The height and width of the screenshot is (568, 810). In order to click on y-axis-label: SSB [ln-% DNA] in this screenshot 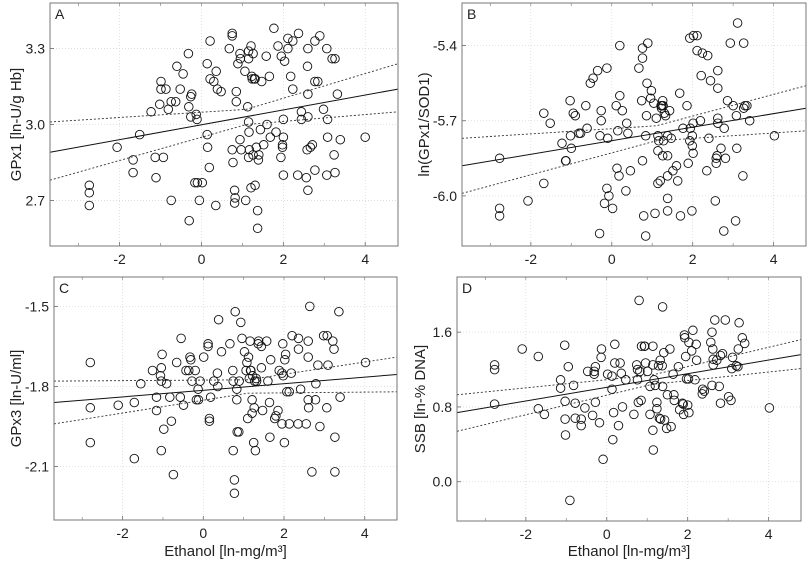, I will do `click(420, 399)`.